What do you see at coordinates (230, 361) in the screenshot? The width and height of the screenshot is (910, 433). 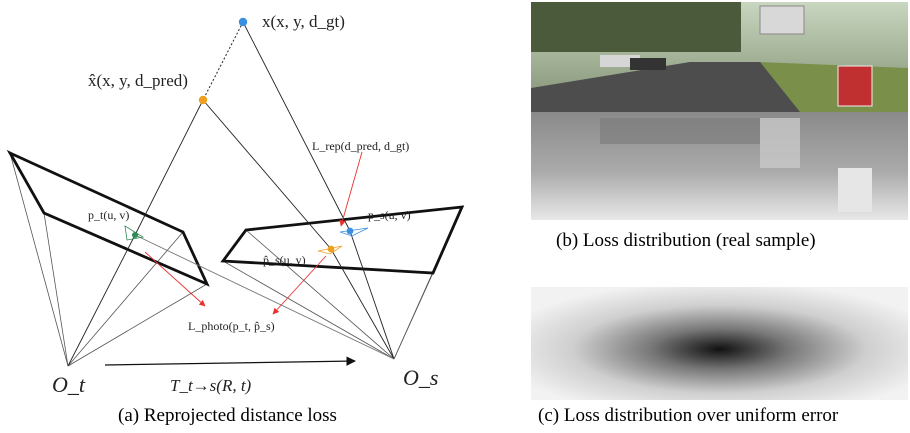 I see `transform-arrow` at bounding box center [230, 361].